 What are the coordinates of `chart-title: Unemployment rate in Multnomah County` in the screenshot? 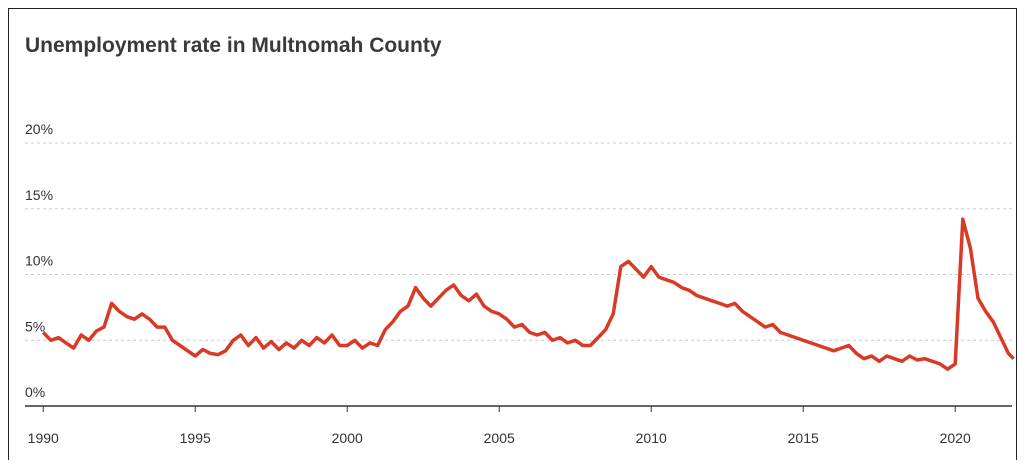 It's located at (233, 45).